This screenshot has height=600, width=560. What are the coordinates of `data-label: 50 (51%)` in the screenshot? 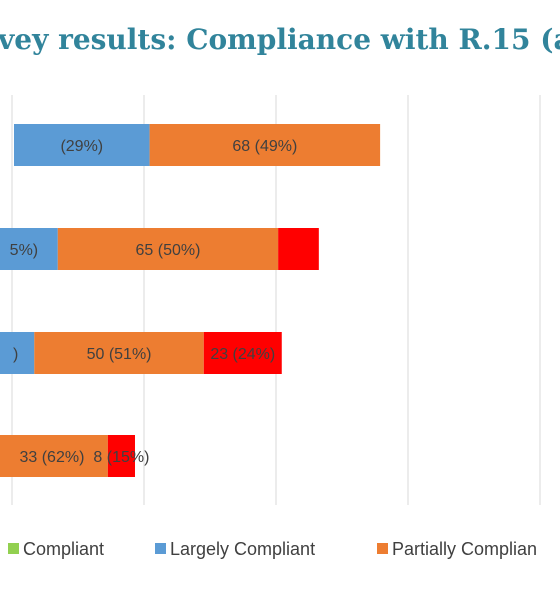 It's located at (119, 354).